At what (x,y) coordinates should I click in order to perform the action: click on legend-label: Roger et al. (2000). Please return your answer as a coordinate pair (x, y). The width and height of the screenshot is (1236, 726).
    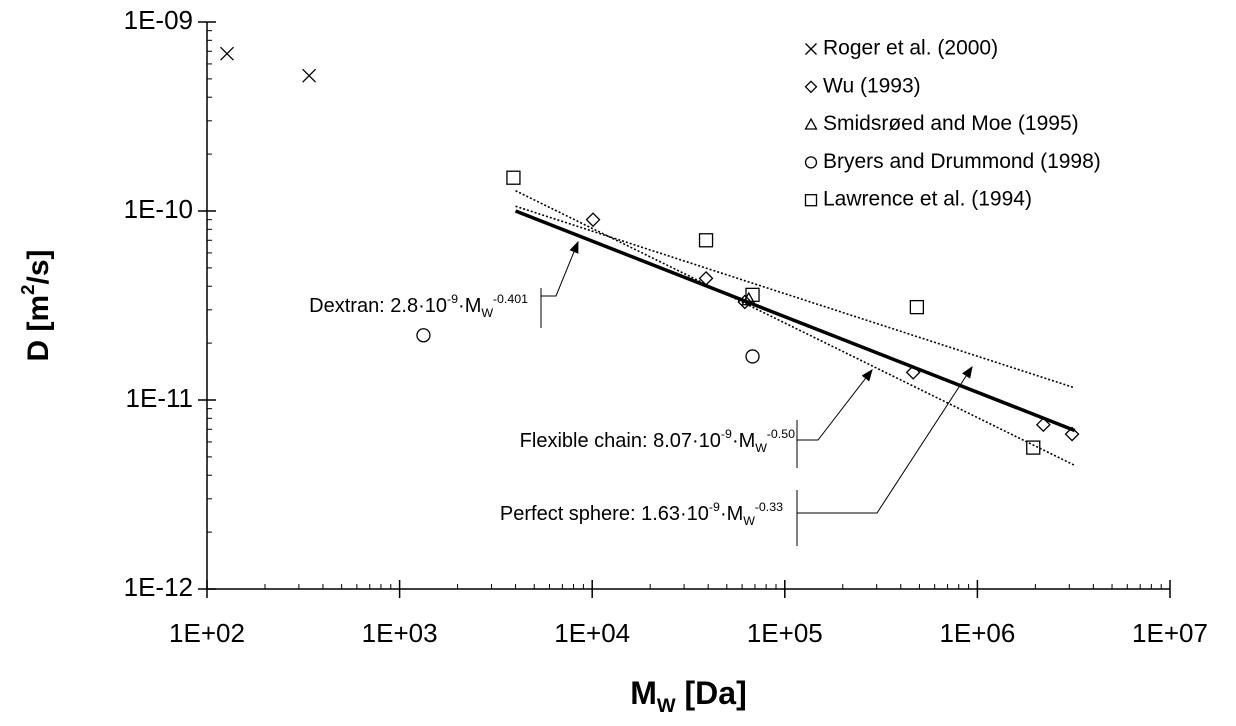
    Looking at the image, I should click on (910, 48).